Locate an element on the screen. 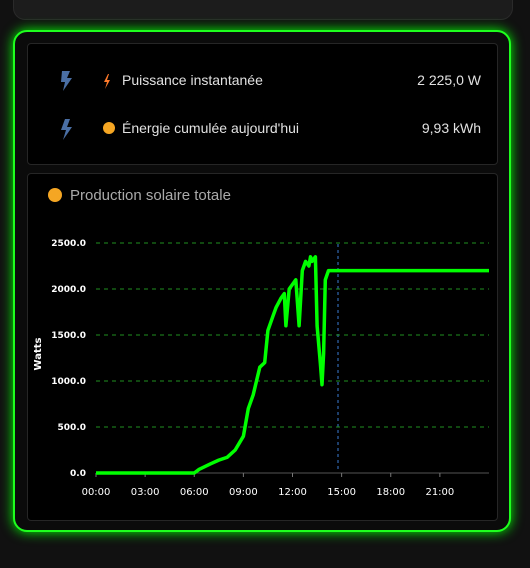 This screenshot has height=568, width=530. x-tick-label: 03:00 is located at coordinates (145, 492).